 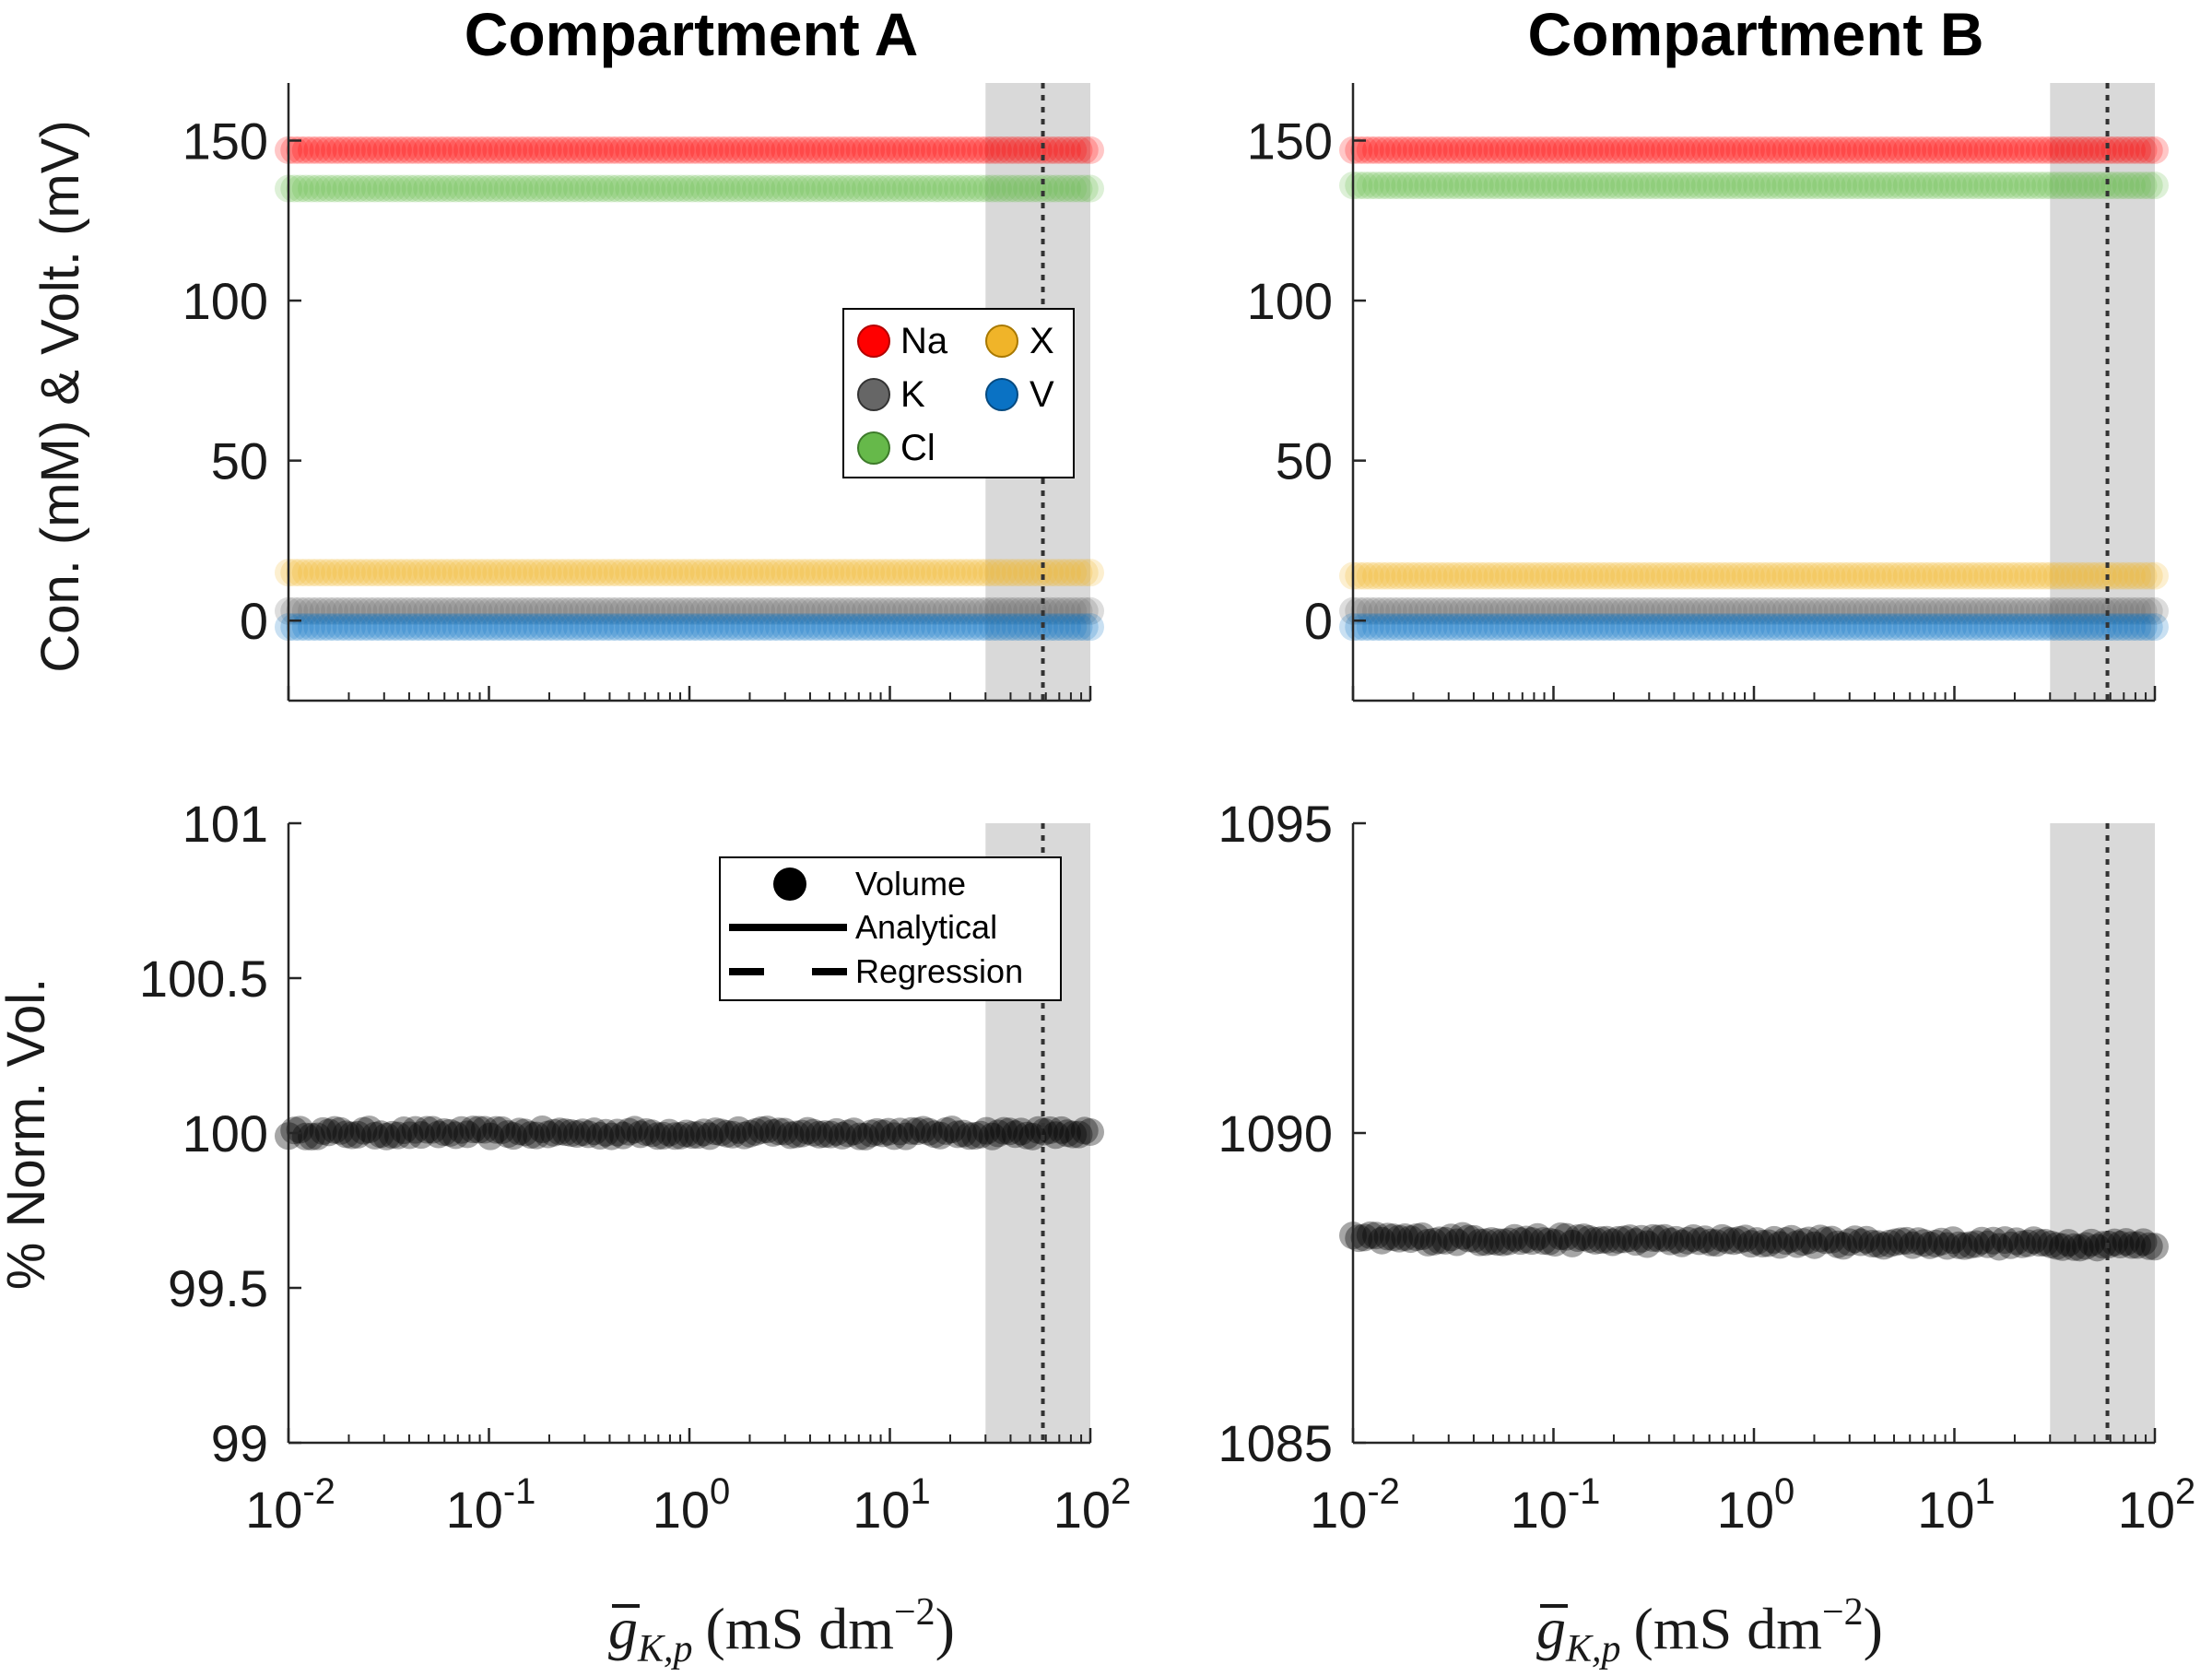 What do you see at coordinates (665, 1649) in the screenshot?
I see `xlabel-left-sub: K,p` at bounding box center [665, 1649].